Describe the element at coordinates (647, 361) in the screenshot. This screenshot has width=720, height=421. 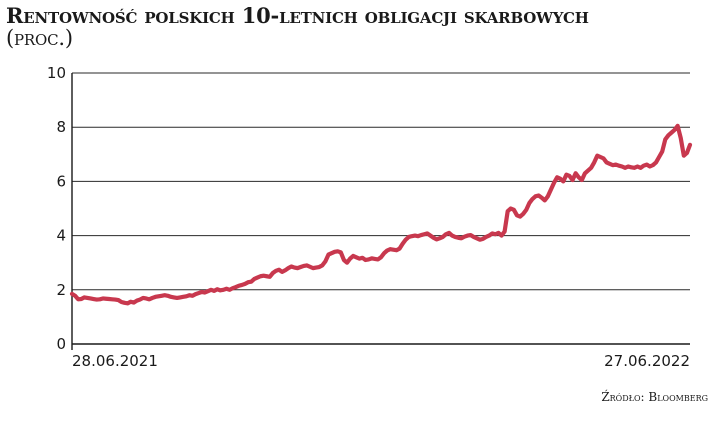
I see `x-end-date-label: 27.06.2022` at that location.